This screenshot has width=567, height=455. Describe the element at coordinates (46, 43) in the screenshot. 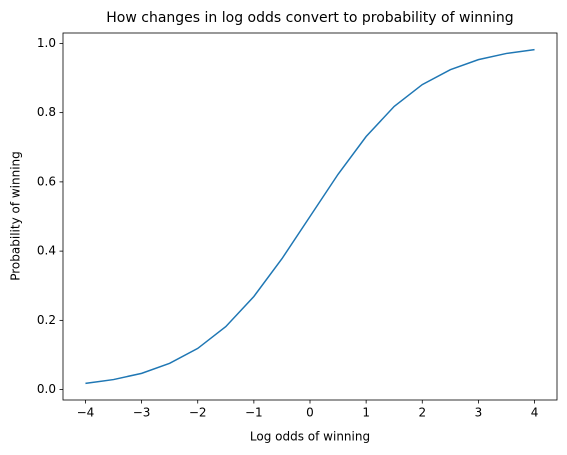

I see `y-tick-label: 1.0` at that location.